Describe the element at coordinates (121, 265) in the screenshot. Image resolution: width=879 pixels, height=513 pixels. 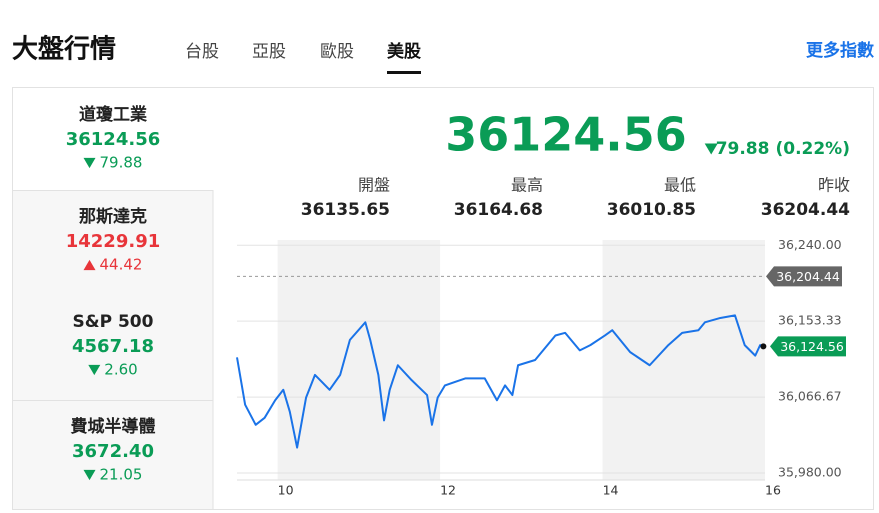
I see `index-change: 44.42` at that location.